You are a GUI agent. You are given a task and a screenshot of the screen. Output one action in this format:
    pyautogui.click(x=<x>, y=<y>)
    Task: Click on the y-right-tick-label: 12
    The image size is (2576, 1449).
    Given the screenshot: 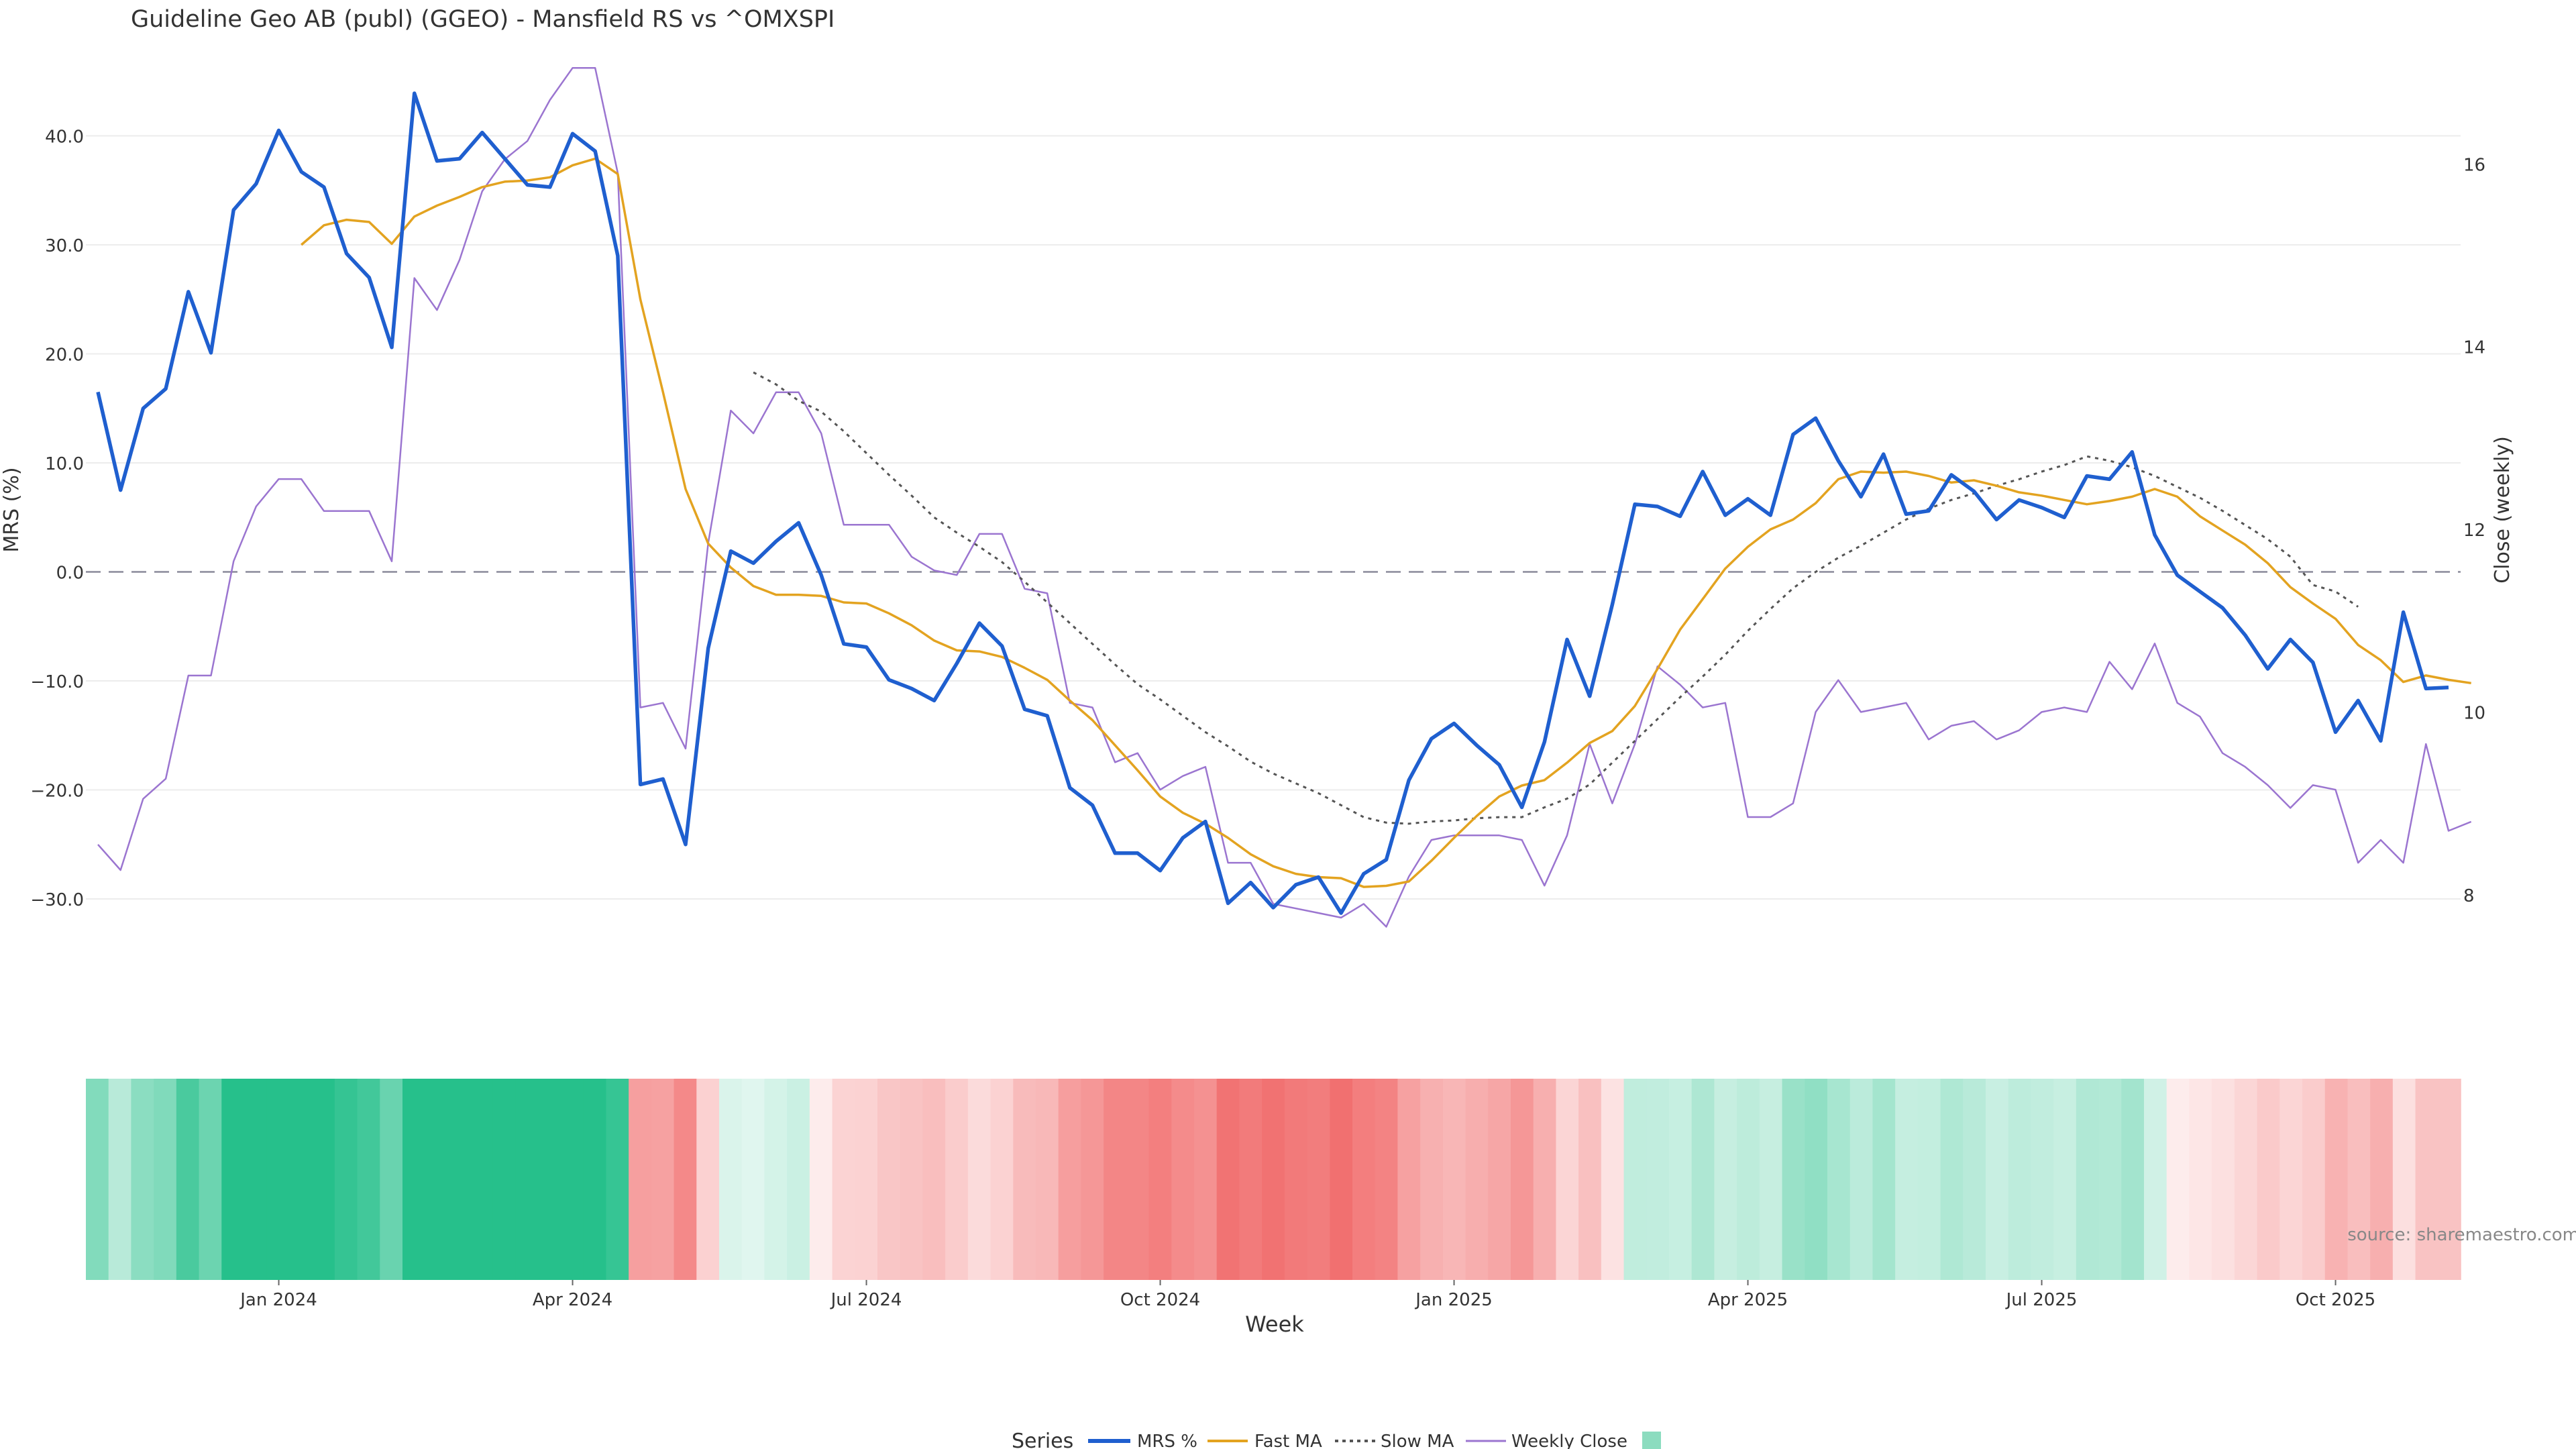 What is the action you would take?
    pyautogui.click(x=2474, y=531)
    